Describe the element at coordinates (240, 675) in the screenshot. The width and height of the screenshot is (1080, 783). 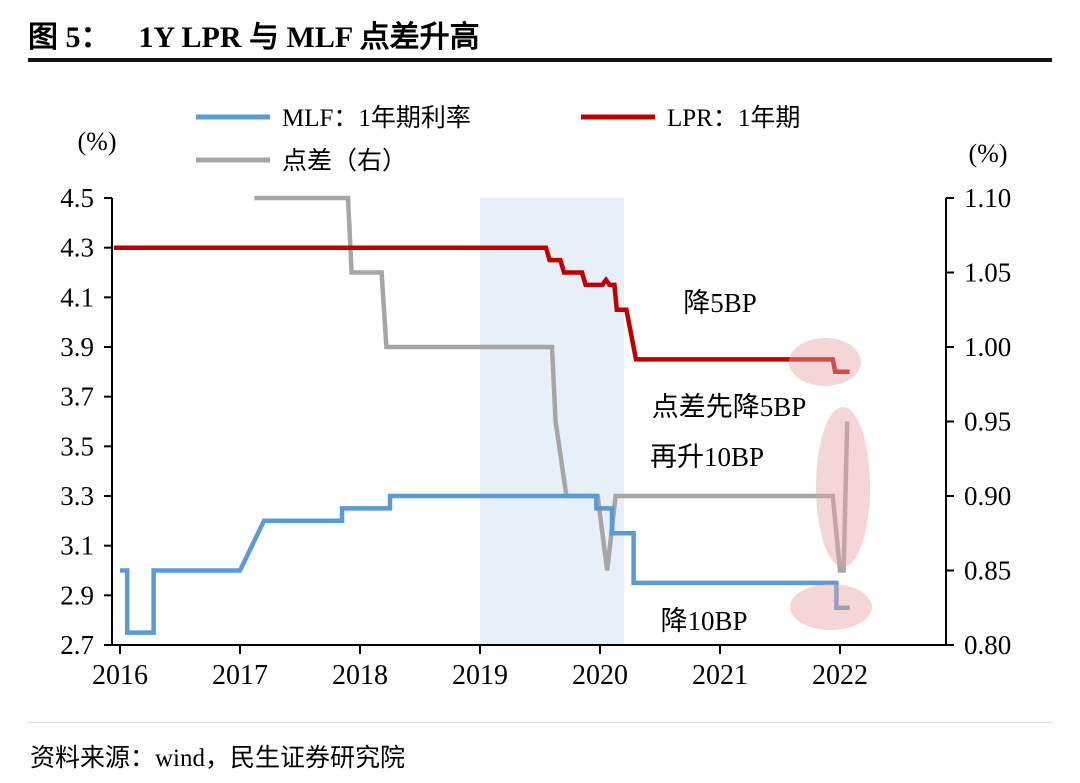
I see `x-axis-tick-label: 2017` at that location.